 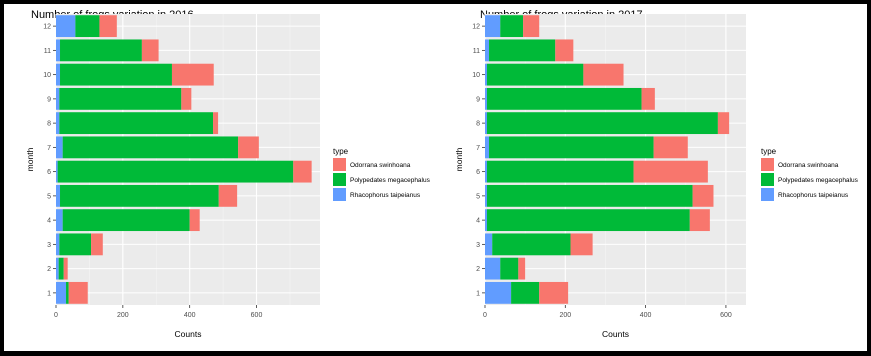 I want to click on legend-label: Rhacophorus taipeianus, so click(x=813, y=195).